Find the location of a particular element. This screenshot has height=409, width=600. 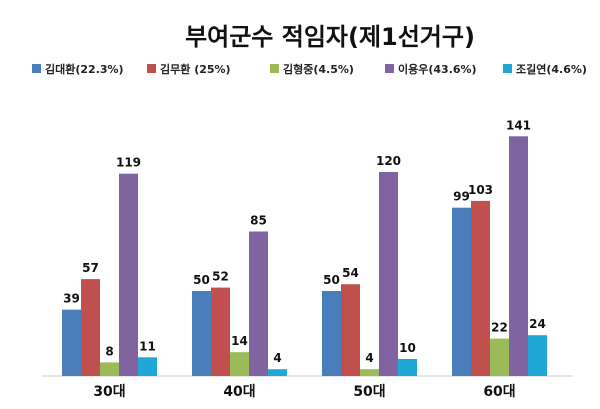

data-label-4-3: 24 is located at coordinates (537, 324).